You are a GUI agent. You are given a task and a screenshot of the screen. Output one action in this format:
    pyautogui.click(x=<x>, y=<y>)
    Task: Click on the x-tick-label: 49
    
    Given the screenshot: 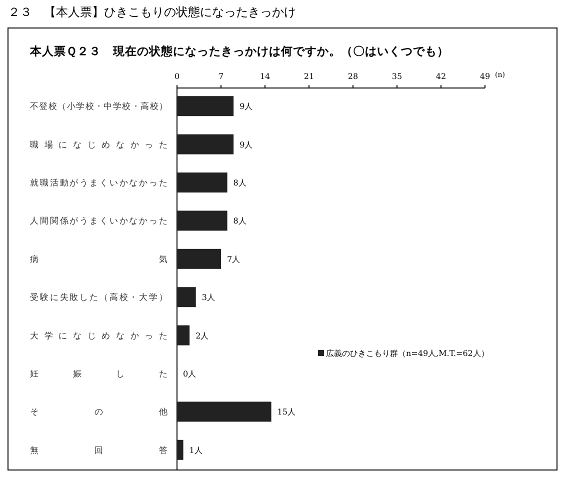 What is the action you would take?
    pyautogui.click(x=485, y=76)
    